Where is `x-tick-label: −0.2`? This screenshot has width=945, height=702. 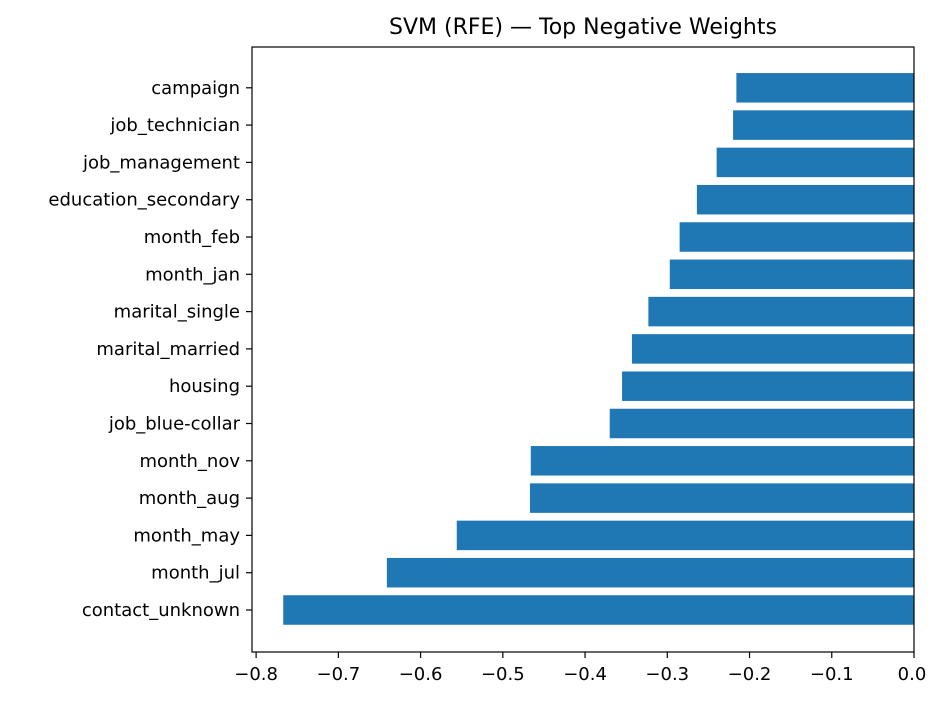 x-tick-label: −0.2 is located at coordinates (750, 674).